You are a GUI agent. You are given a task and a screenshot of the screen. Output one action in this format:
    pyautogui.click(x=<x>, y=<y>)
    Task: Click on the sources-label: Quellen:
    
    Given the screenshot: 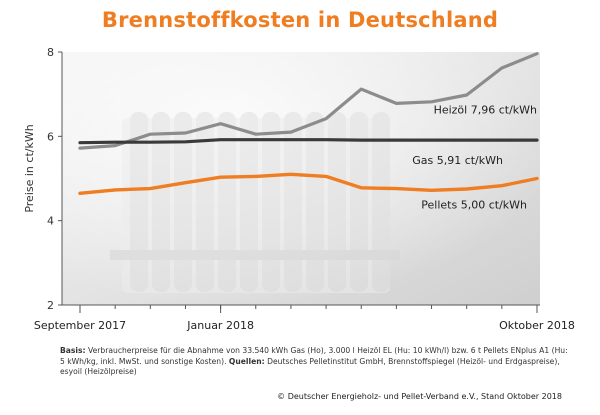 What is the action you would take?
    pyautogui.click(x=246, y=361)
    